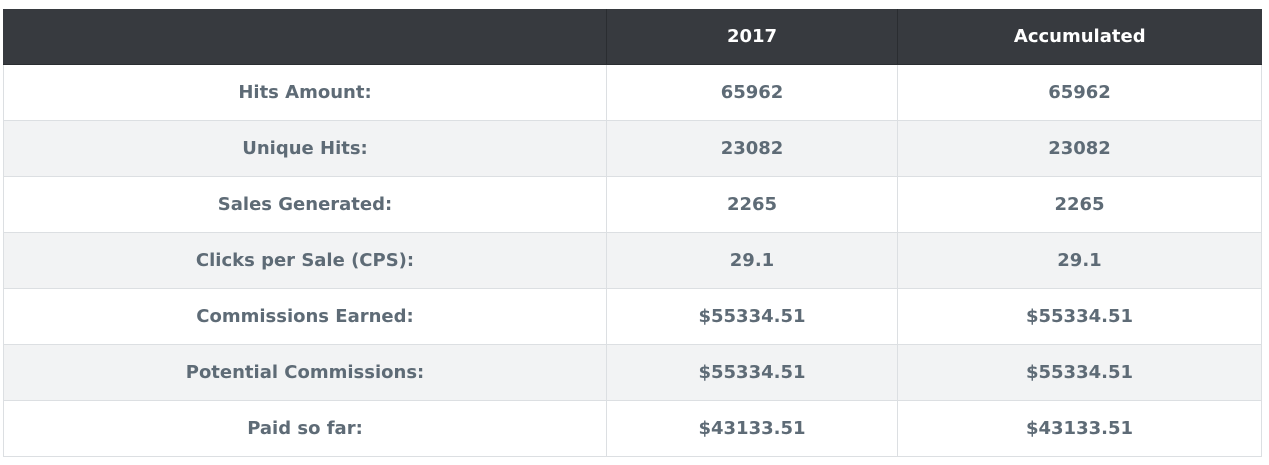 The height and width of the screenshot is (465, 1269). I want to click on table-row-hits-amount: Hits Amount: 65962 65962, so click(632, 92).